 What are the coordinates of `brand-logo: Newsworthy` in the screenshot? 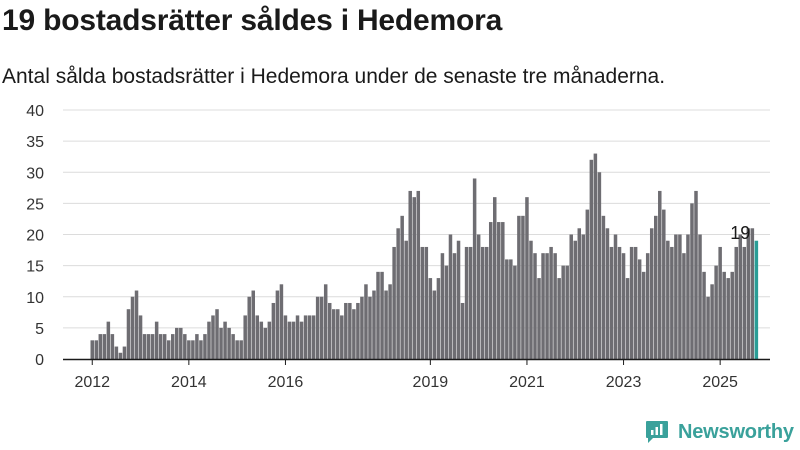 It's located at (719, 432).